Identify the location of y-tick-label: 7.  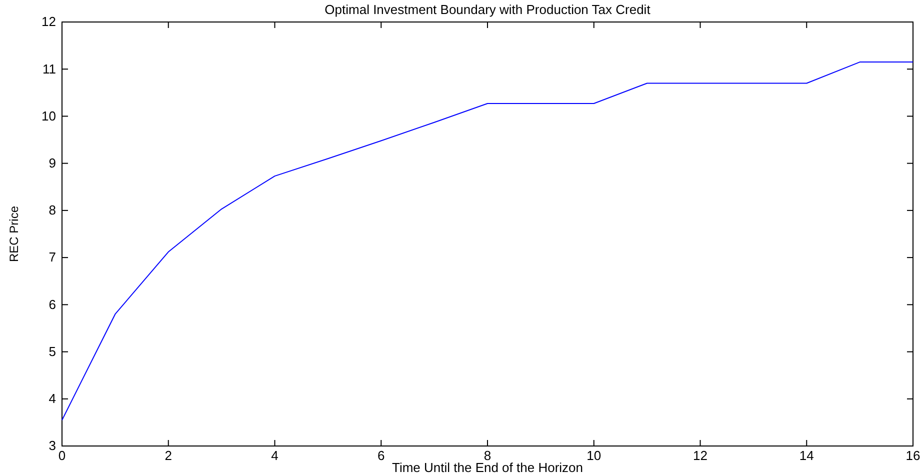
(52, 257).